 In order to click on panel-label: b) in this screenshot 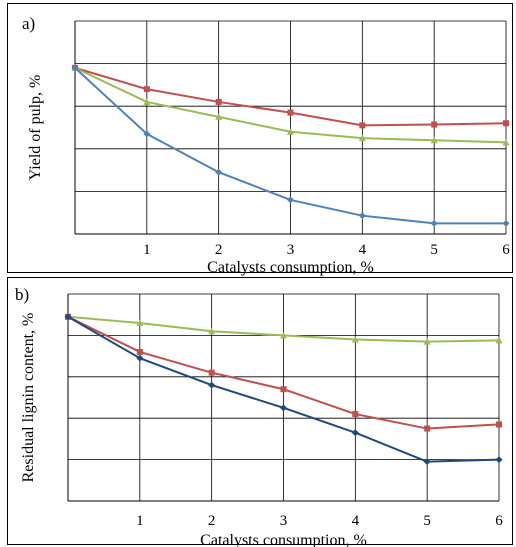, I will do `click(22, 294)`.